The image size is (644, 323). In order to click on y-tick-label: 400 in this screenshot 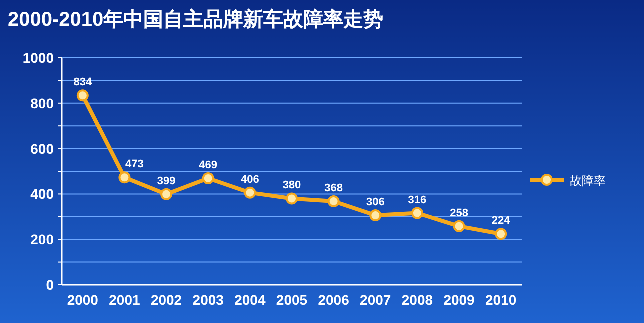, I will do `click(42, 194)`.